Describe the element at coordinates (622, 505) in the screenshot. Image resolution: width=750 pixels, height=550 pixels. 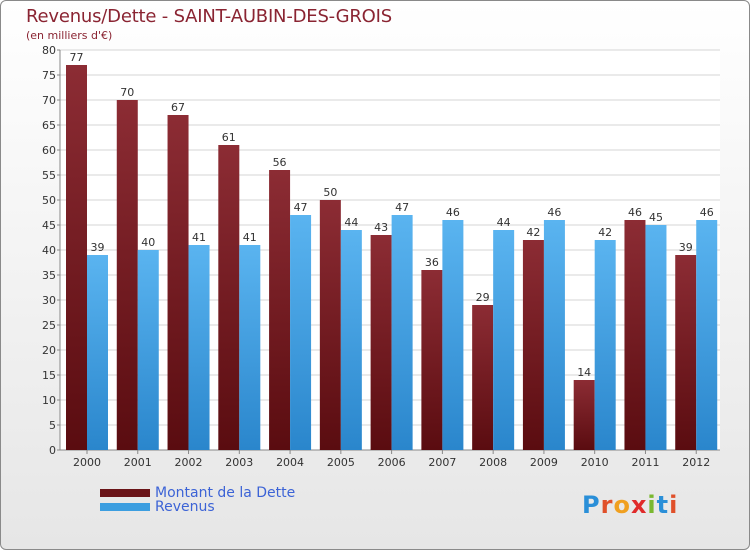
I see `logo-letter: o` at that location.